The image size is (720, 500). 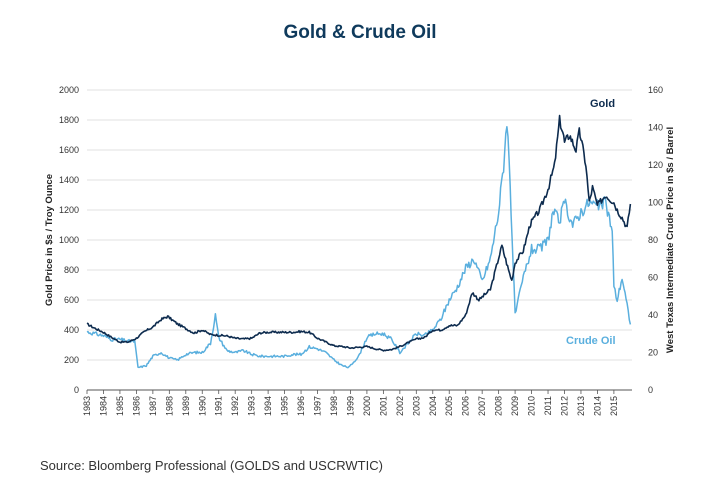 What do you see at coordinates (591, 222) in the screenshot?
I see `labels-layer: Gold Crude Oil` at bounding box center [591, 222].